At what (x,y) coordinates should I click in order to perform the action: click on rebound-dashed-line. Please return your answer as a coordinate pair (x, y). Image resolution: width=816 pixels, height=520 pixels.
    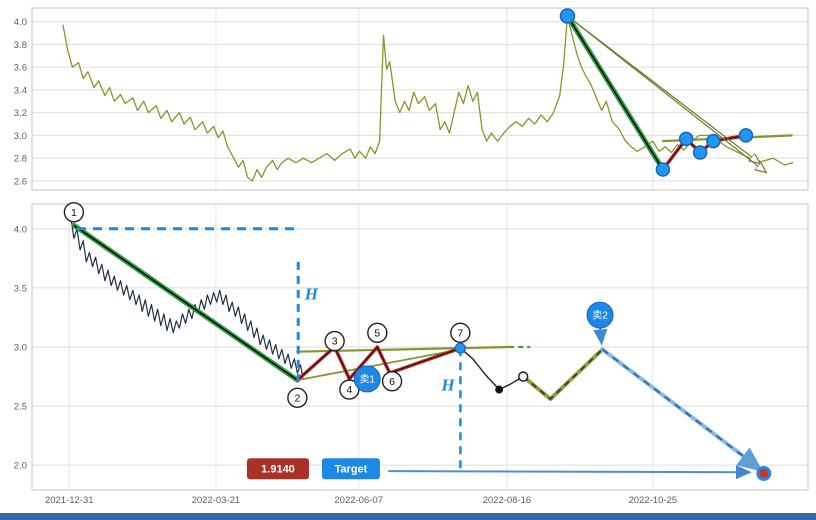
    Looking at the image, I should click on (563, 374).